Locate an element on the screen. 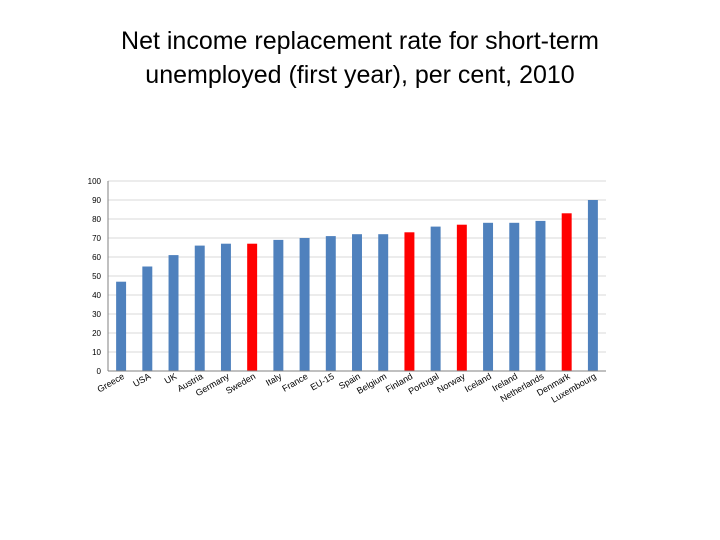 This screenshot has height=540, width=720. bar-austria is located at coordinates (199, 308).